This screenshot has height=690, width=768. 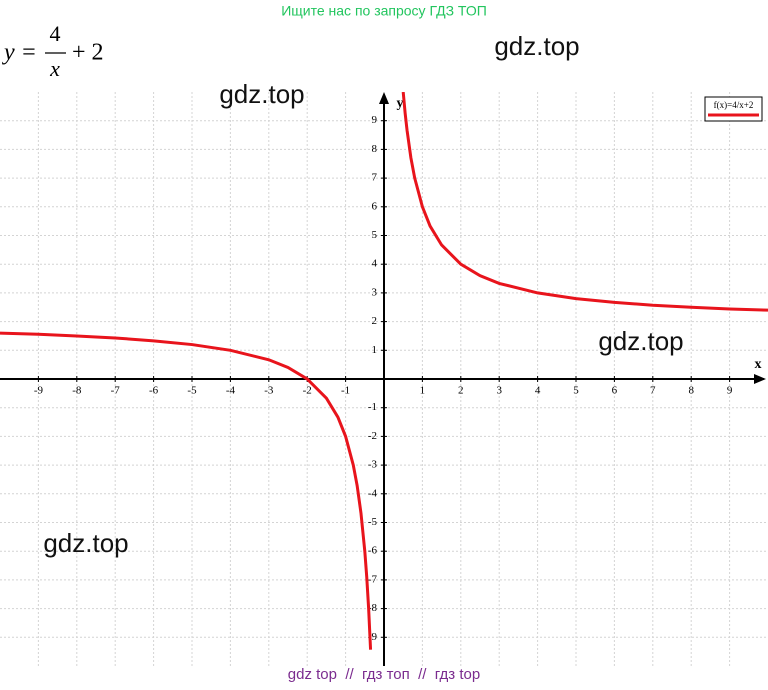 I want to click on y-tick-label: 6, so click(x=375, y=206).